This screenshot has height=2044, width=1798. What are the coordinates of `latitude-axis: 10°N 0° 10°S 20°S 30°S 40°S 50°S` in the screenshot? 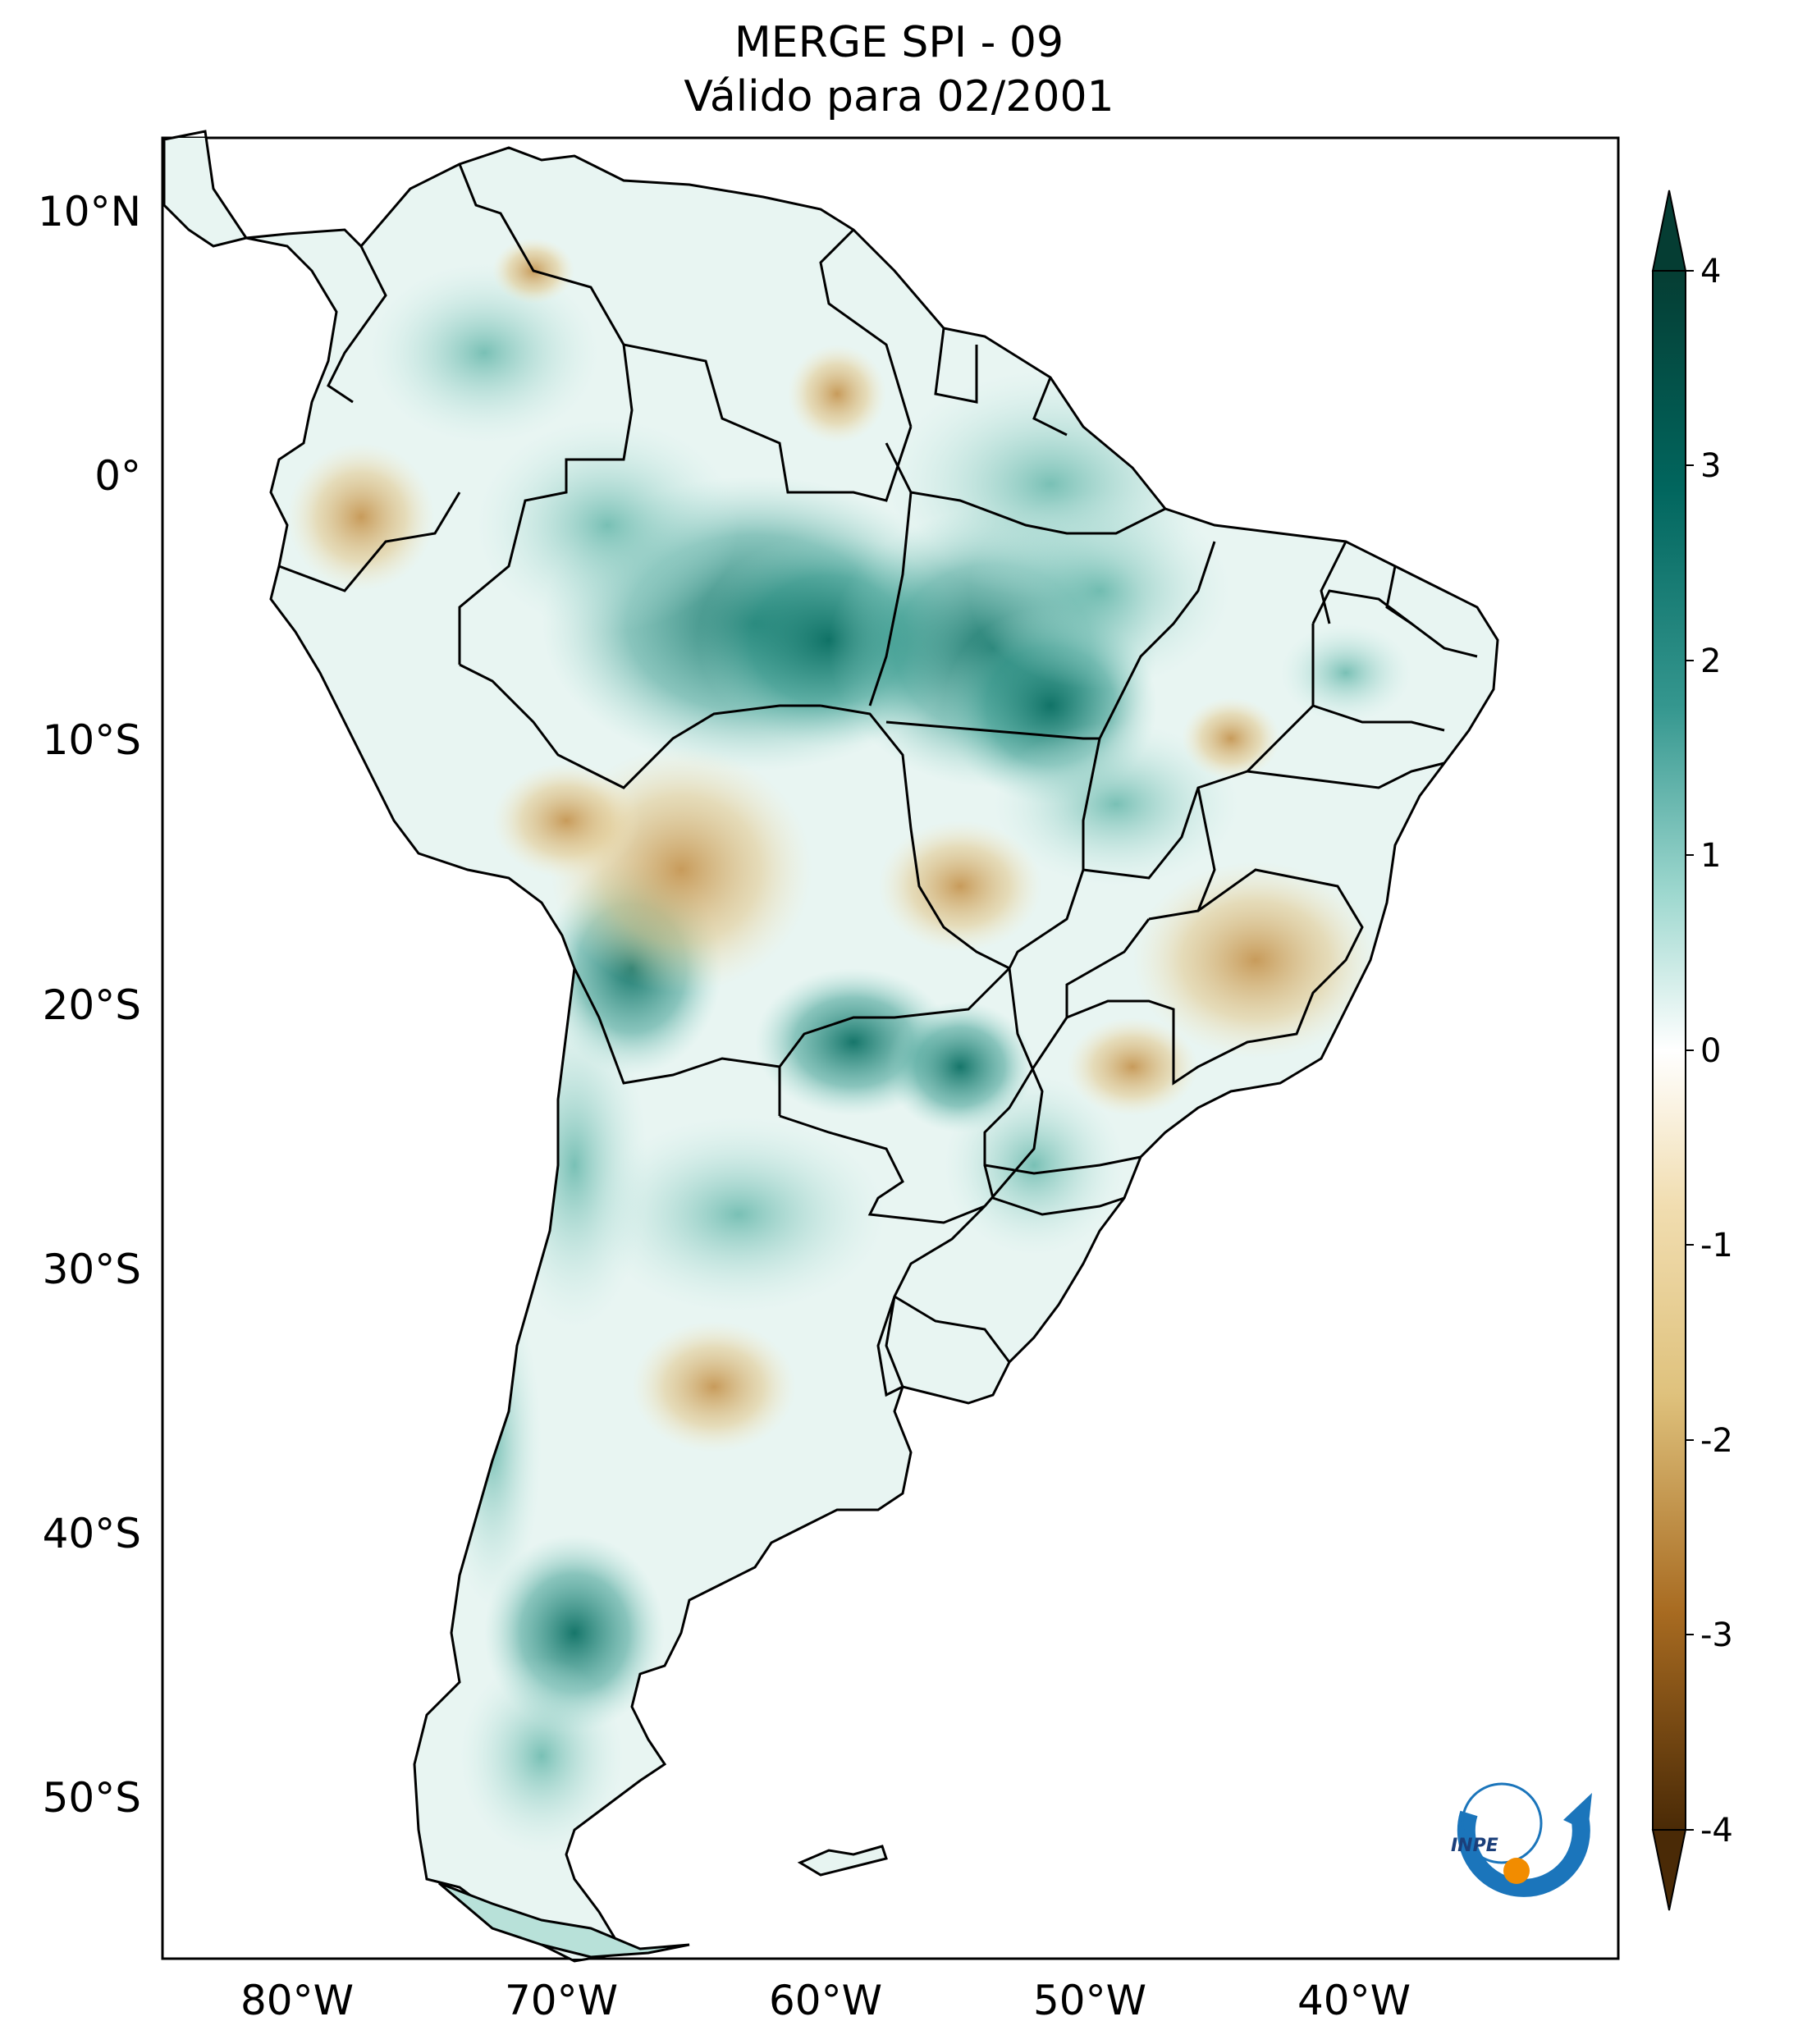 It's located at (89, 1005).